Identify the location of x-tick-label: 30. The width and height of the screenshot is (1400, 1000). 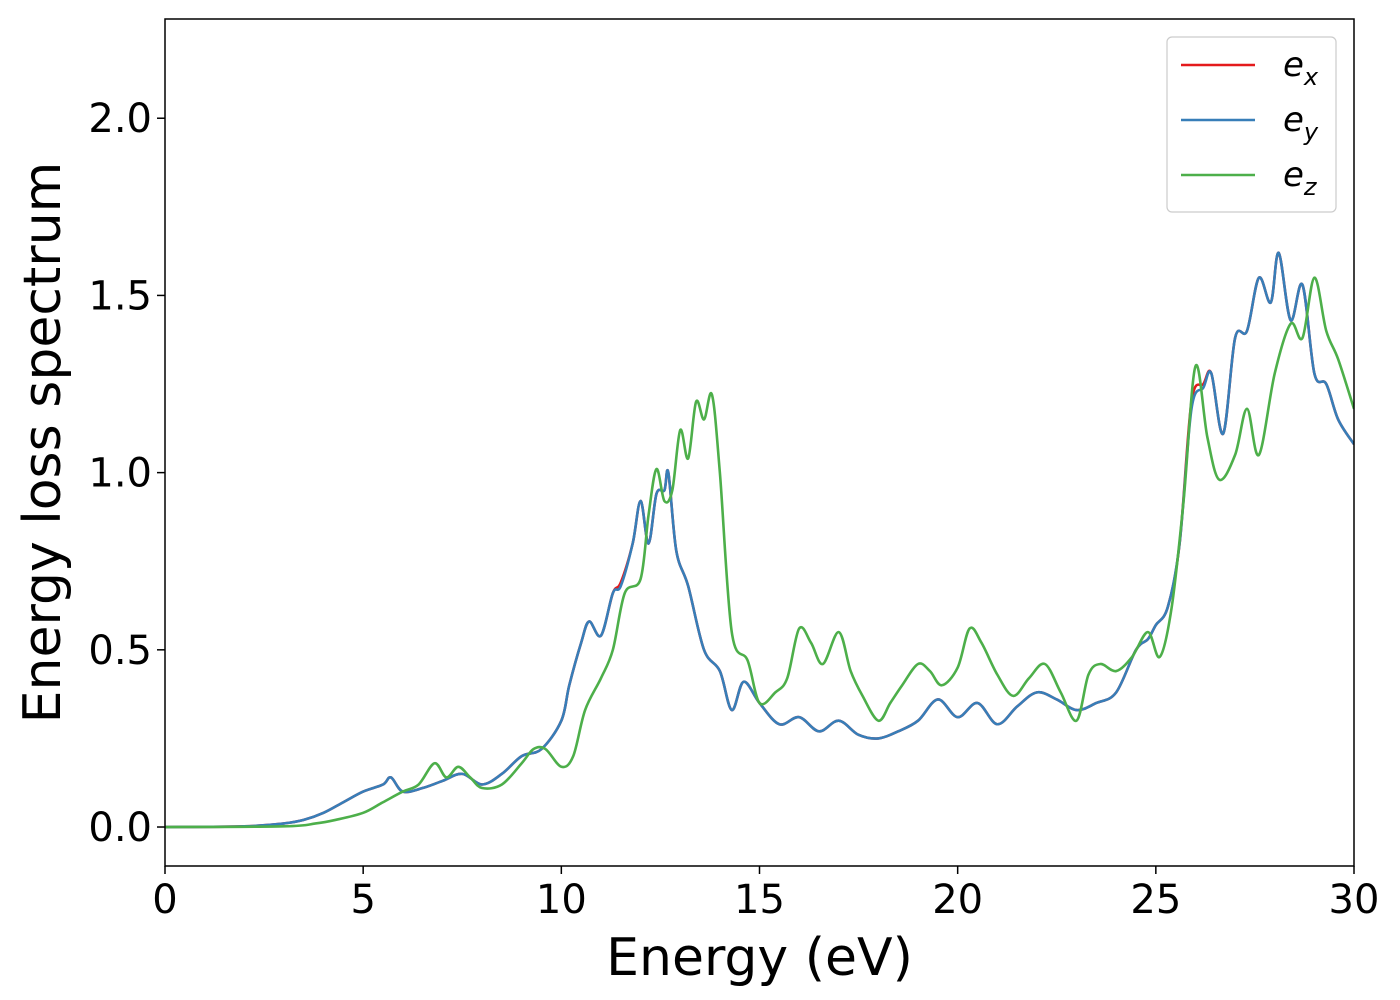
(1354, 900).